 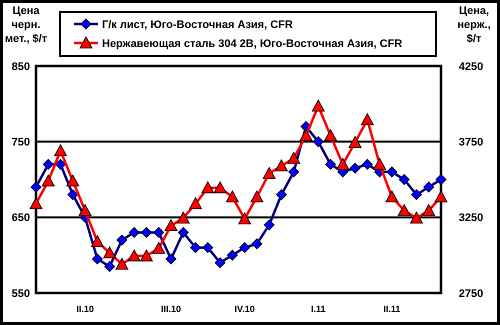 What do you see at coordinates (197, 24) in the screenshot?
I see `legend-label: Г/к лист, Юго-Восточная Азия, CFR` at bounding box center [197, 24].